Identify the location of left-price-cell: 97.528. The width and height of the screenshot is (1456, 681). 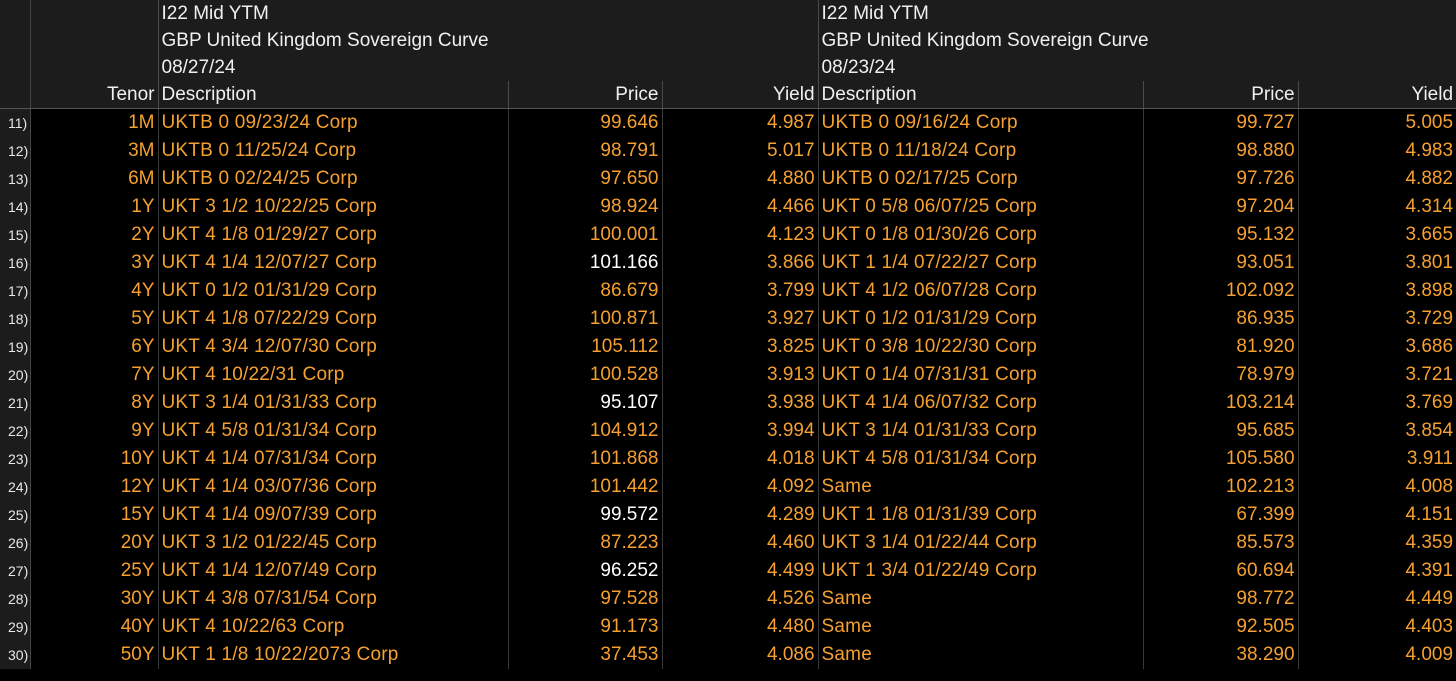
(584, 599).